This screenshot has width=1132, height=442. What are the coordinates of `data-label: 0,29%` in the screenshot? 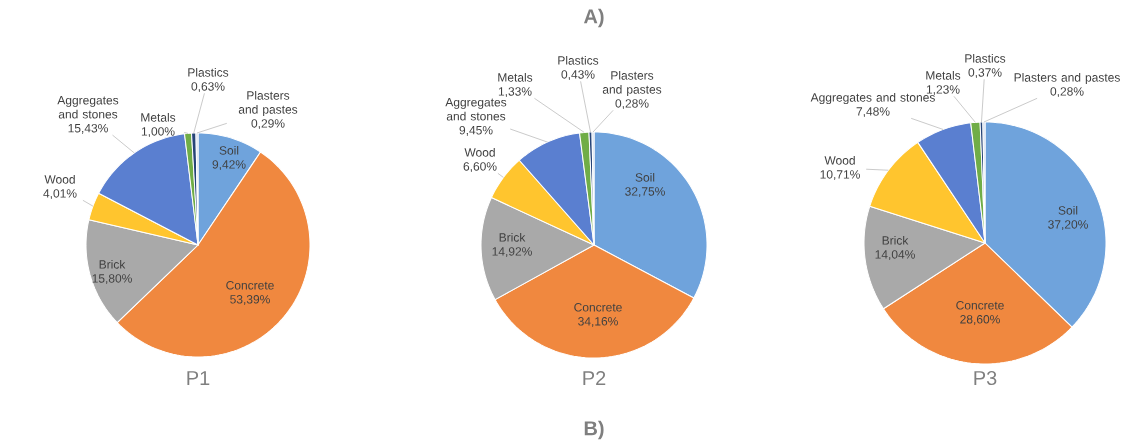 It's located at (268, 124).